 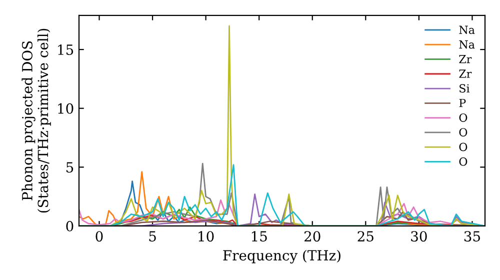 What do you see at coordinates (70, 167) in the screenshot?
I see `y-tick-label: 5` at bounding box center [70, 167].